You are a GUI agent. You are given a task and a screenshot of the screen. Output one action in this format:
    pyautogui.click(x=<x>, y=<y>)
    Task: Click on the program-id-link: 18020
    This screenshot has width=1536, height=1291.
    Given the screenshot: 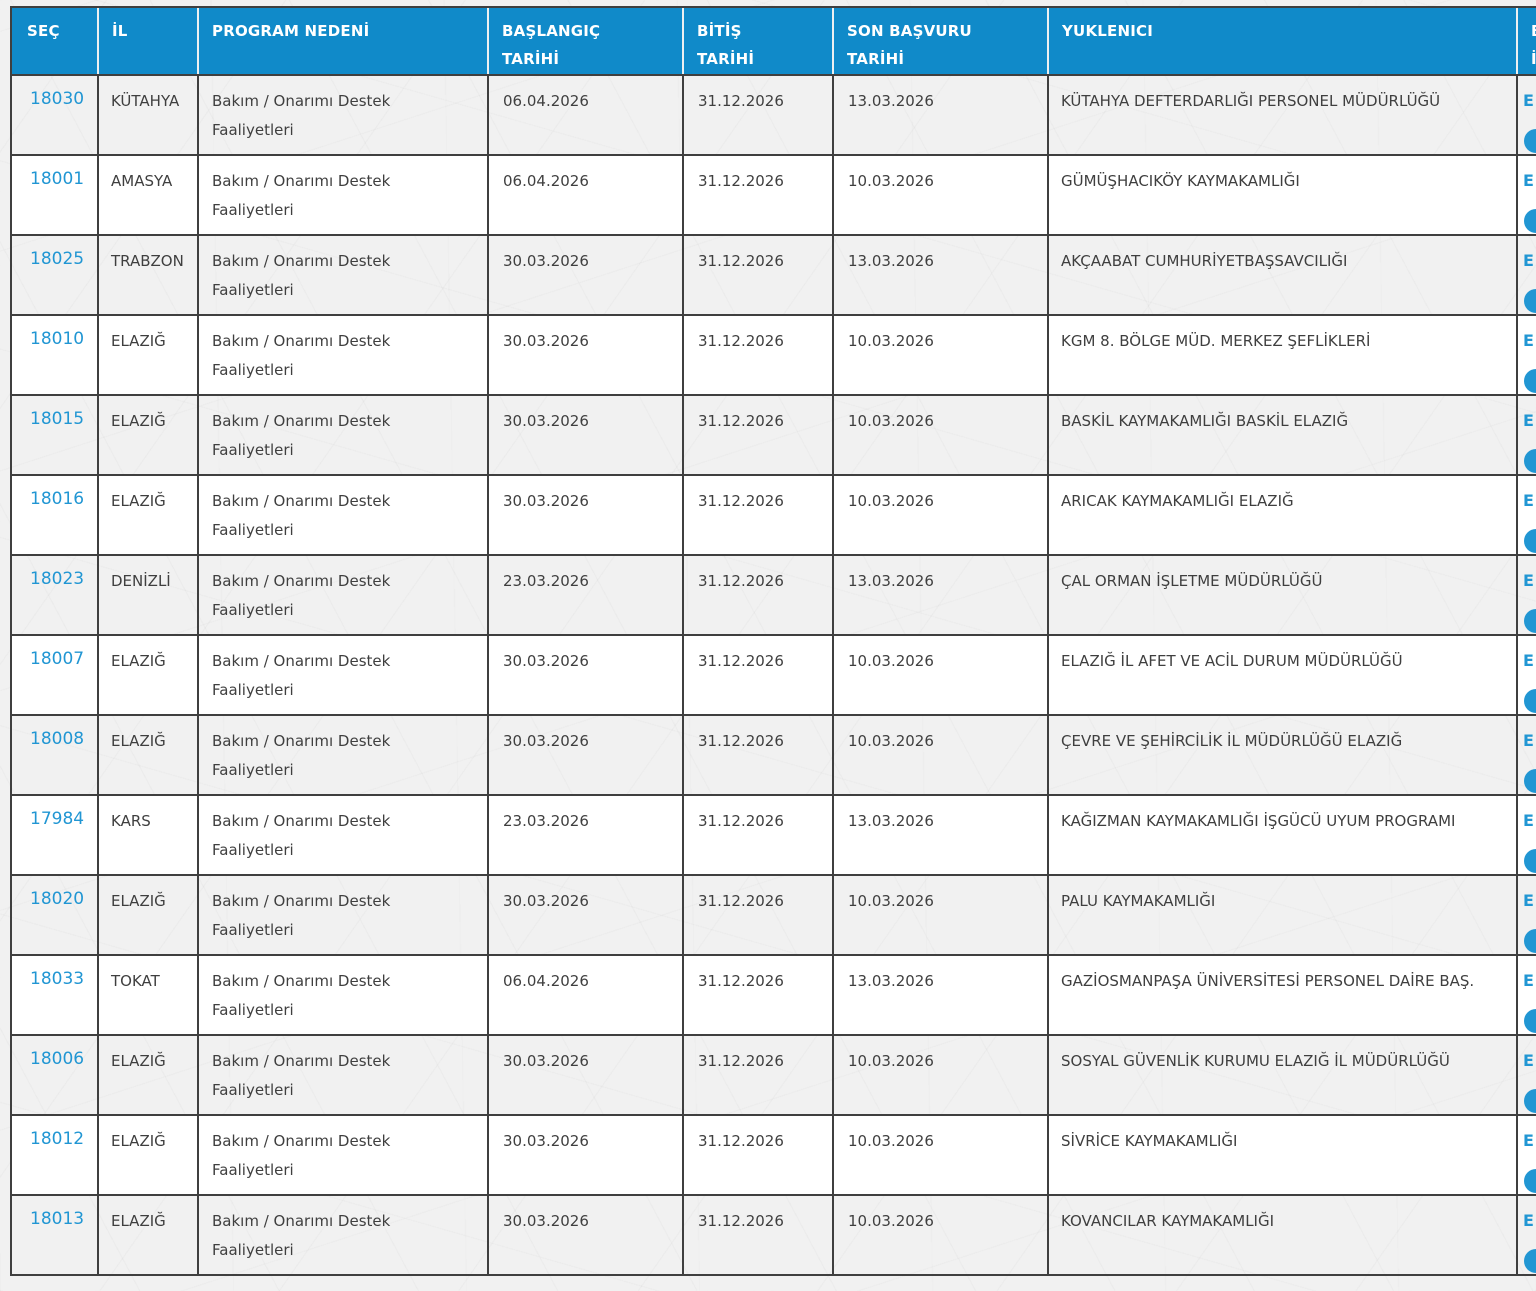 What is the action you would take?
    pyautogui.click(x=57, y=899)
    